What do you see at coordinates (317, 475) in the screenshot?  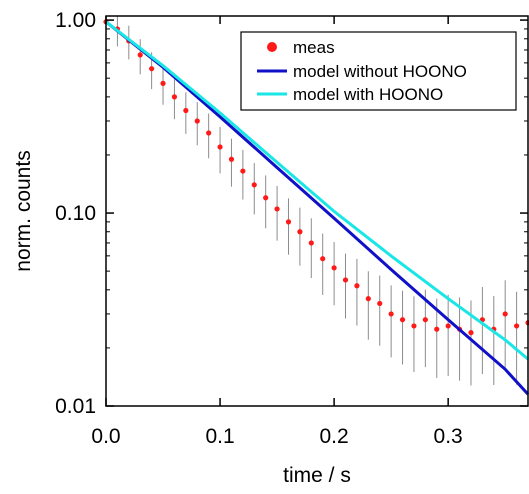 I see `x-axis-label: time / s` at bounding box center [317, 475].